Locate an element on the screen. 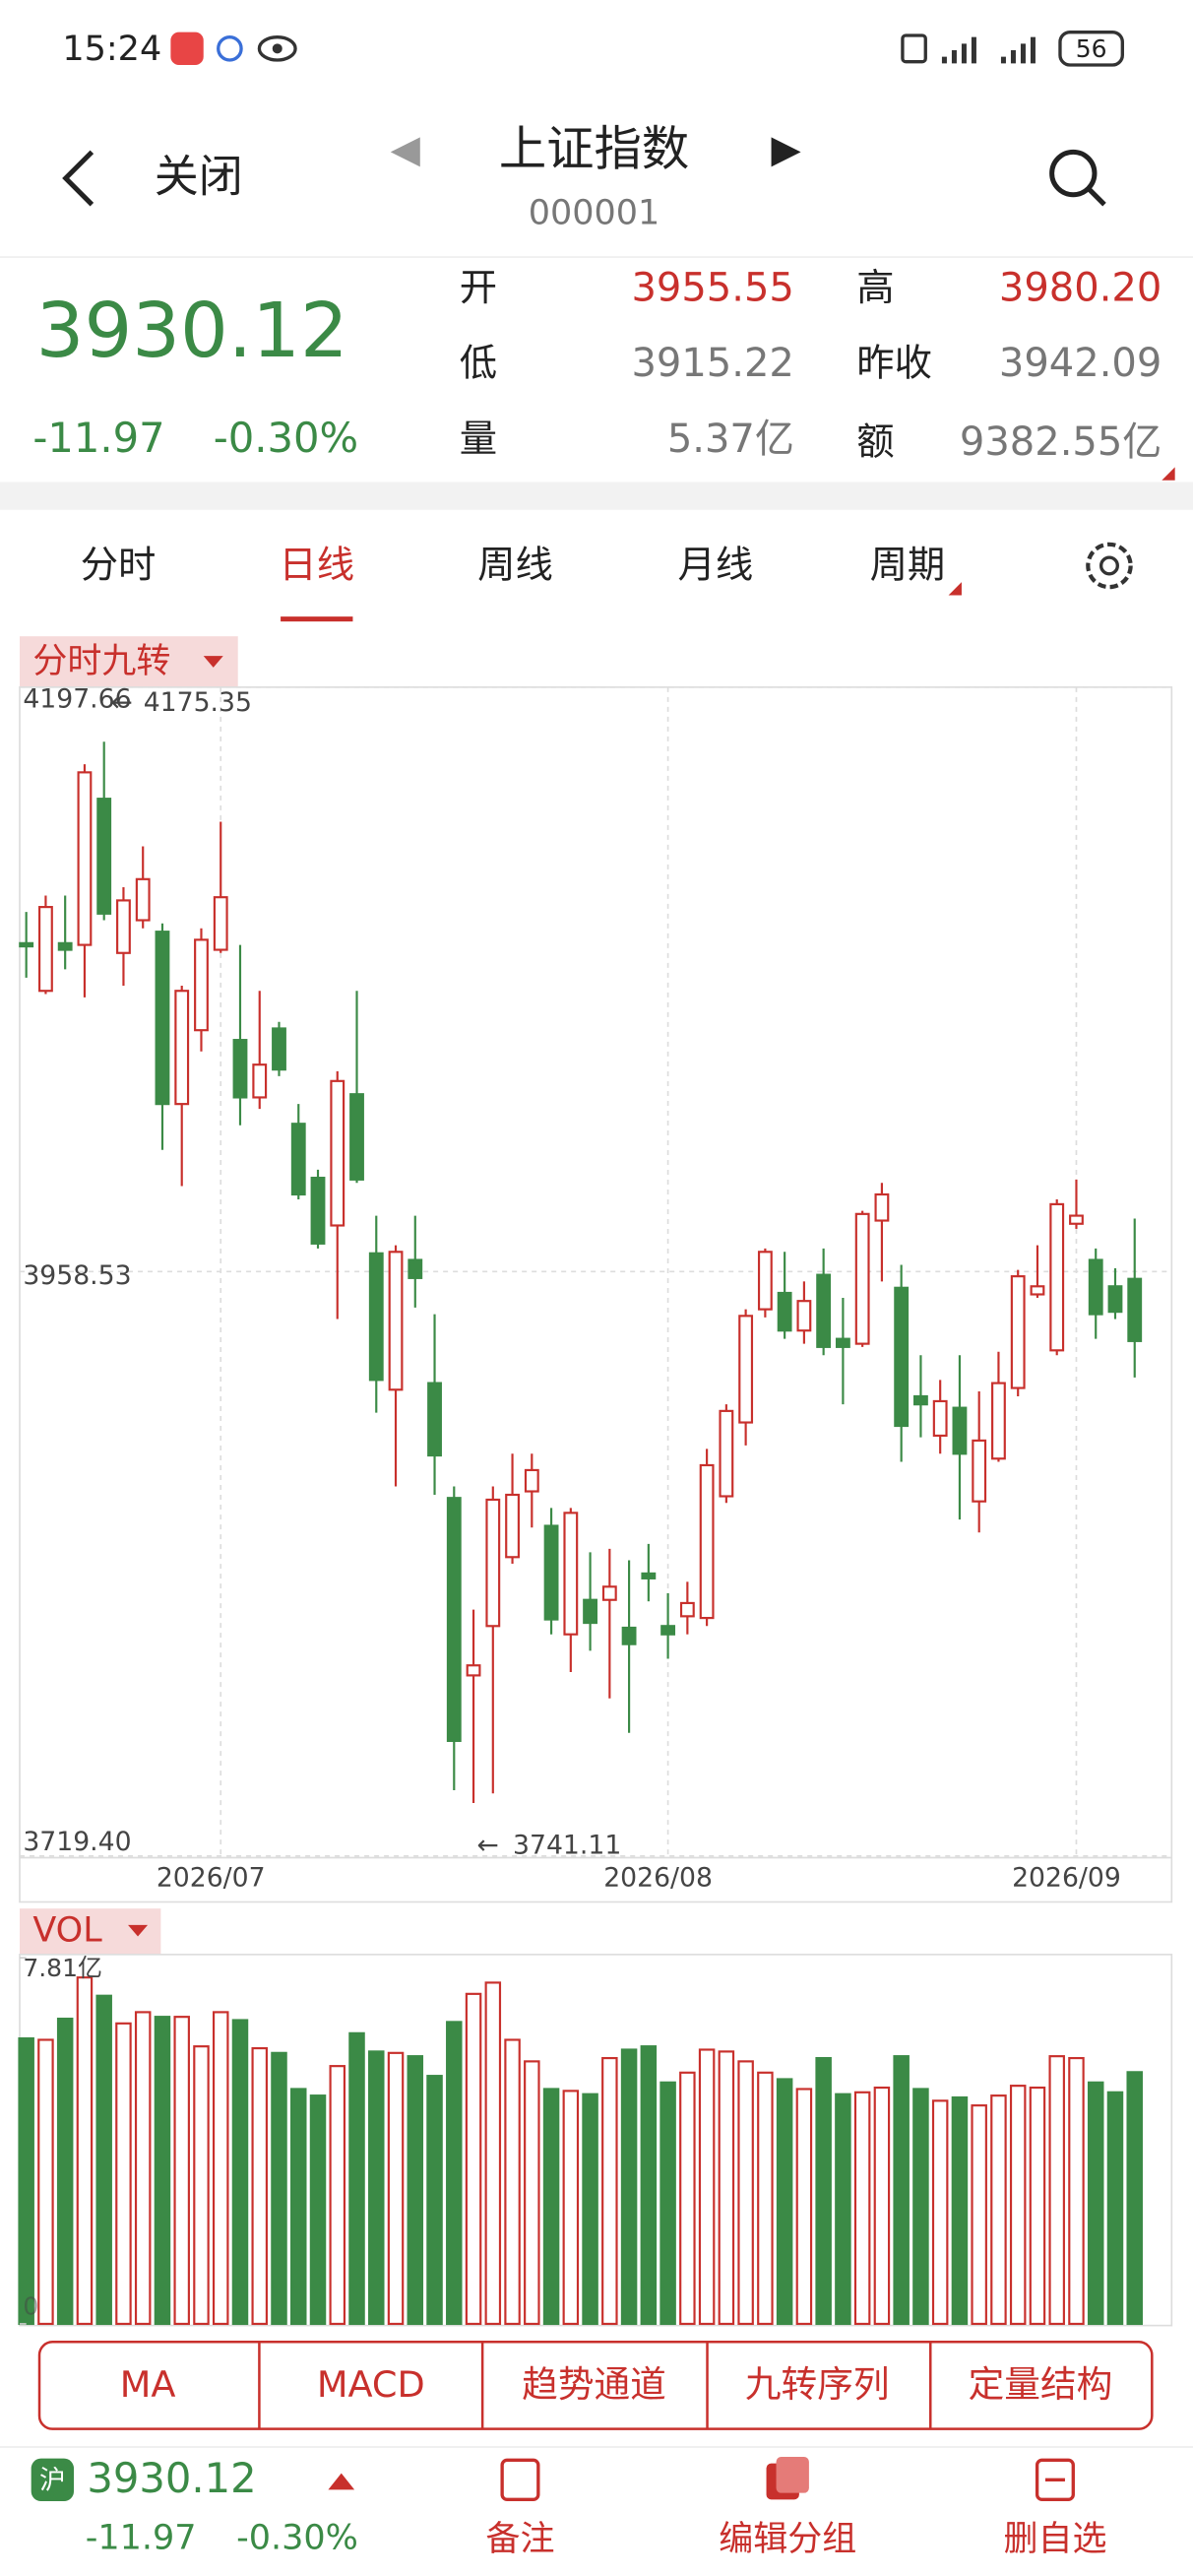 This screenshot has height=2576, width=1193. back-icon is located at coordinates (78, 178).